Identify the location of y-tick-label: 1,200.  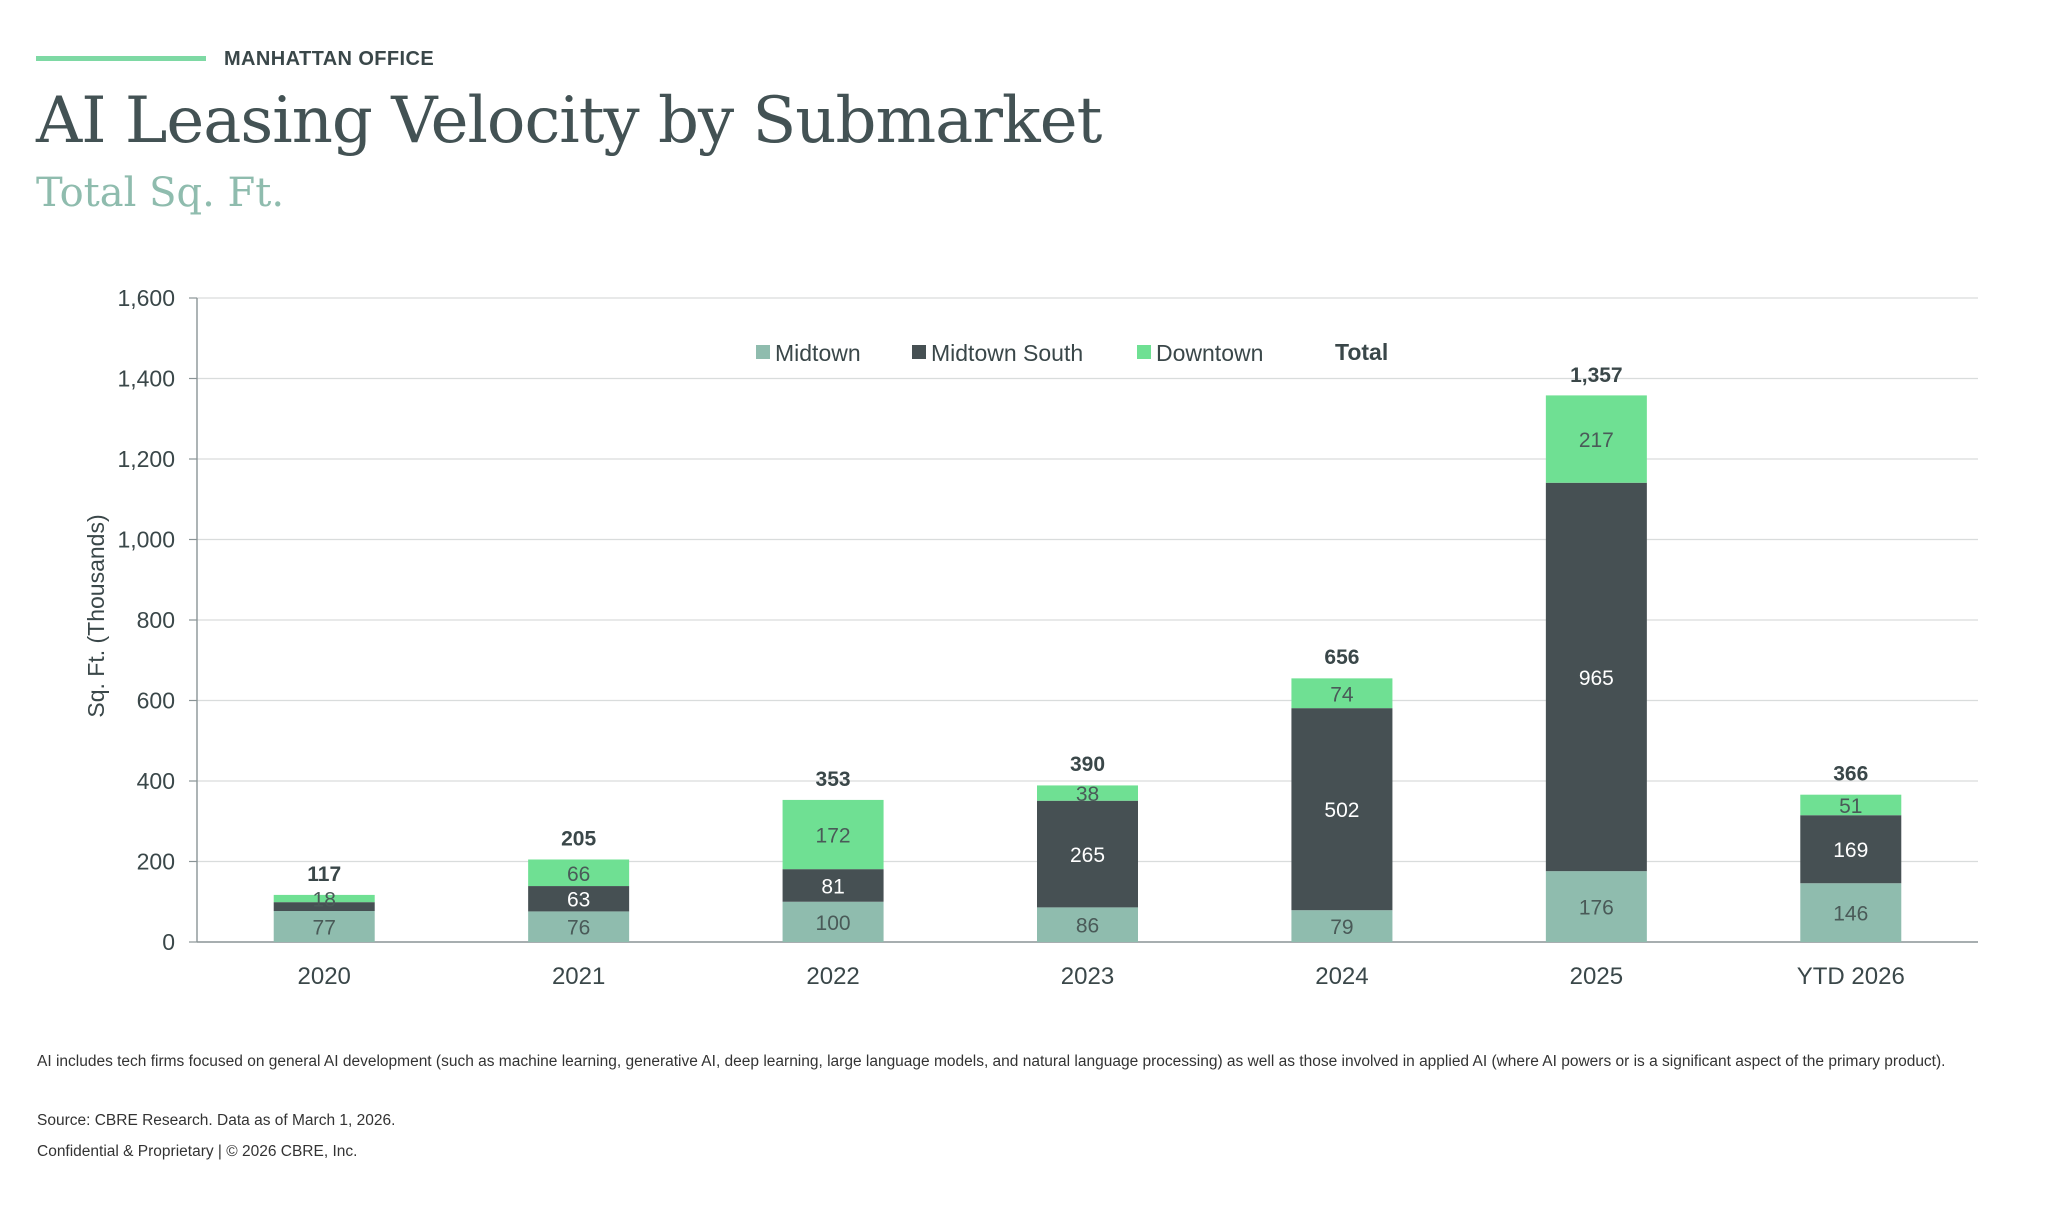
(146, 459).